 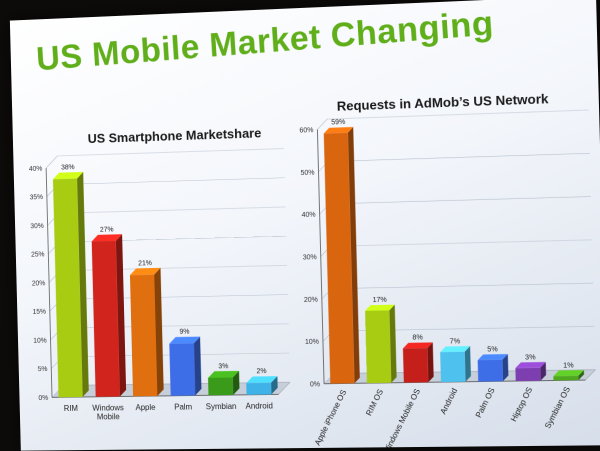 I want to click on category-label: RIM OS, so click(x=374, y=403).